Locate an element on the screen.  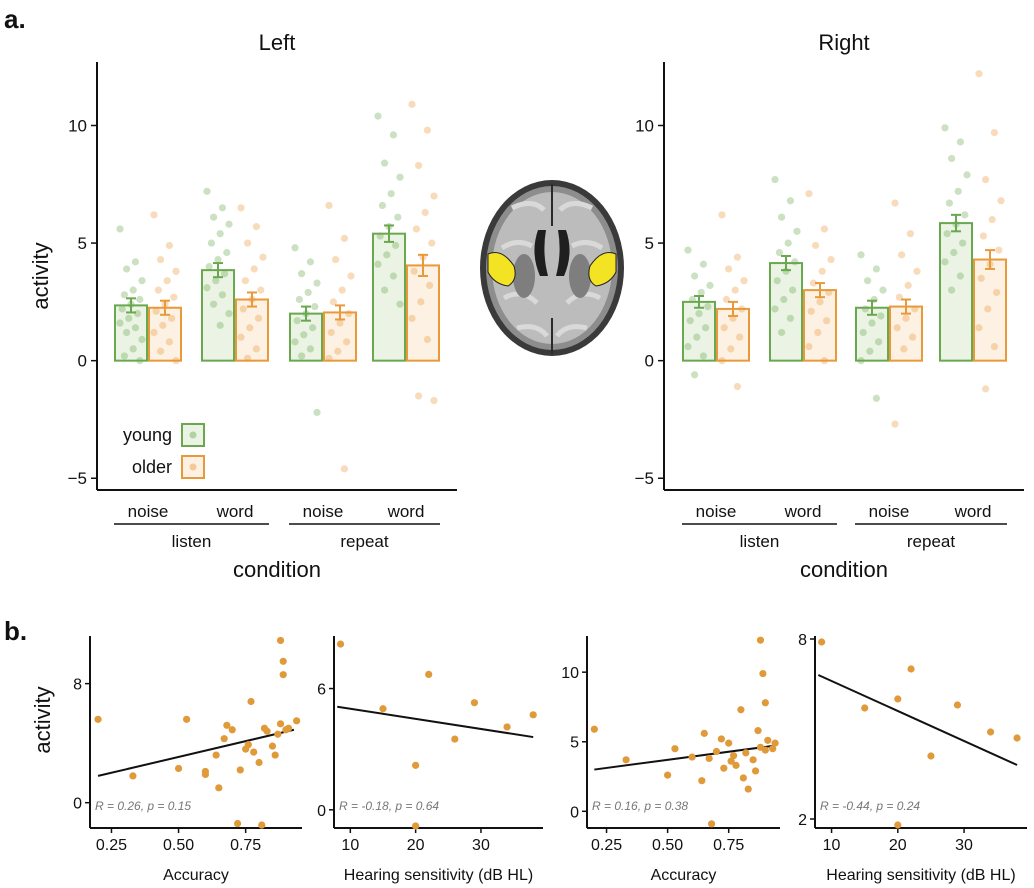
bar-young is located at coordinates (306, 337).